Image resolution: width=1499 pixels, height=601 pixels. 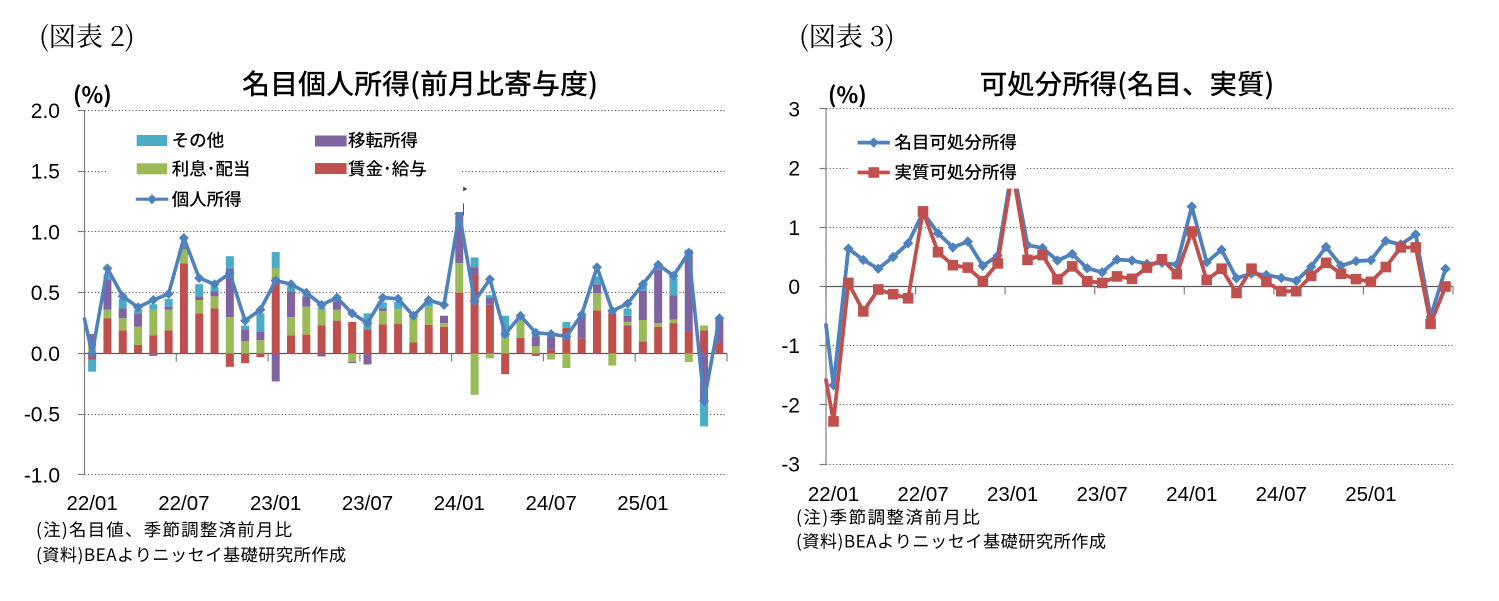 I want to click on svg-text: 0.0, so click(x=45, y=354).